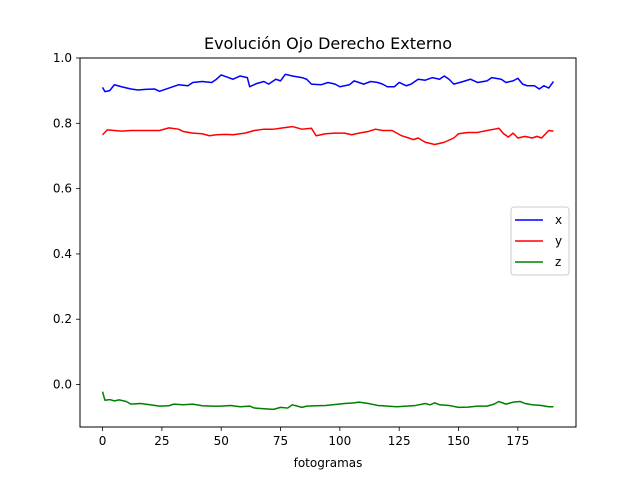 The height and width of the screenshot is (480, 640). What do you see at coordinates (558, 262) in the screenshot?
I see `legend-label-z: z` at bounding box center [558, 262].